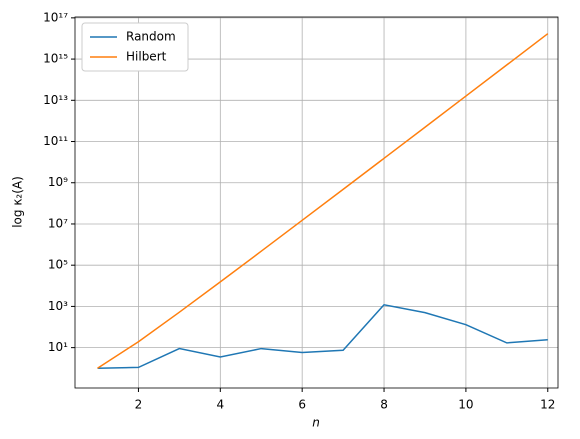 This screenshot has height=439, width=580. I want to click on line-series, so click(322, 336).